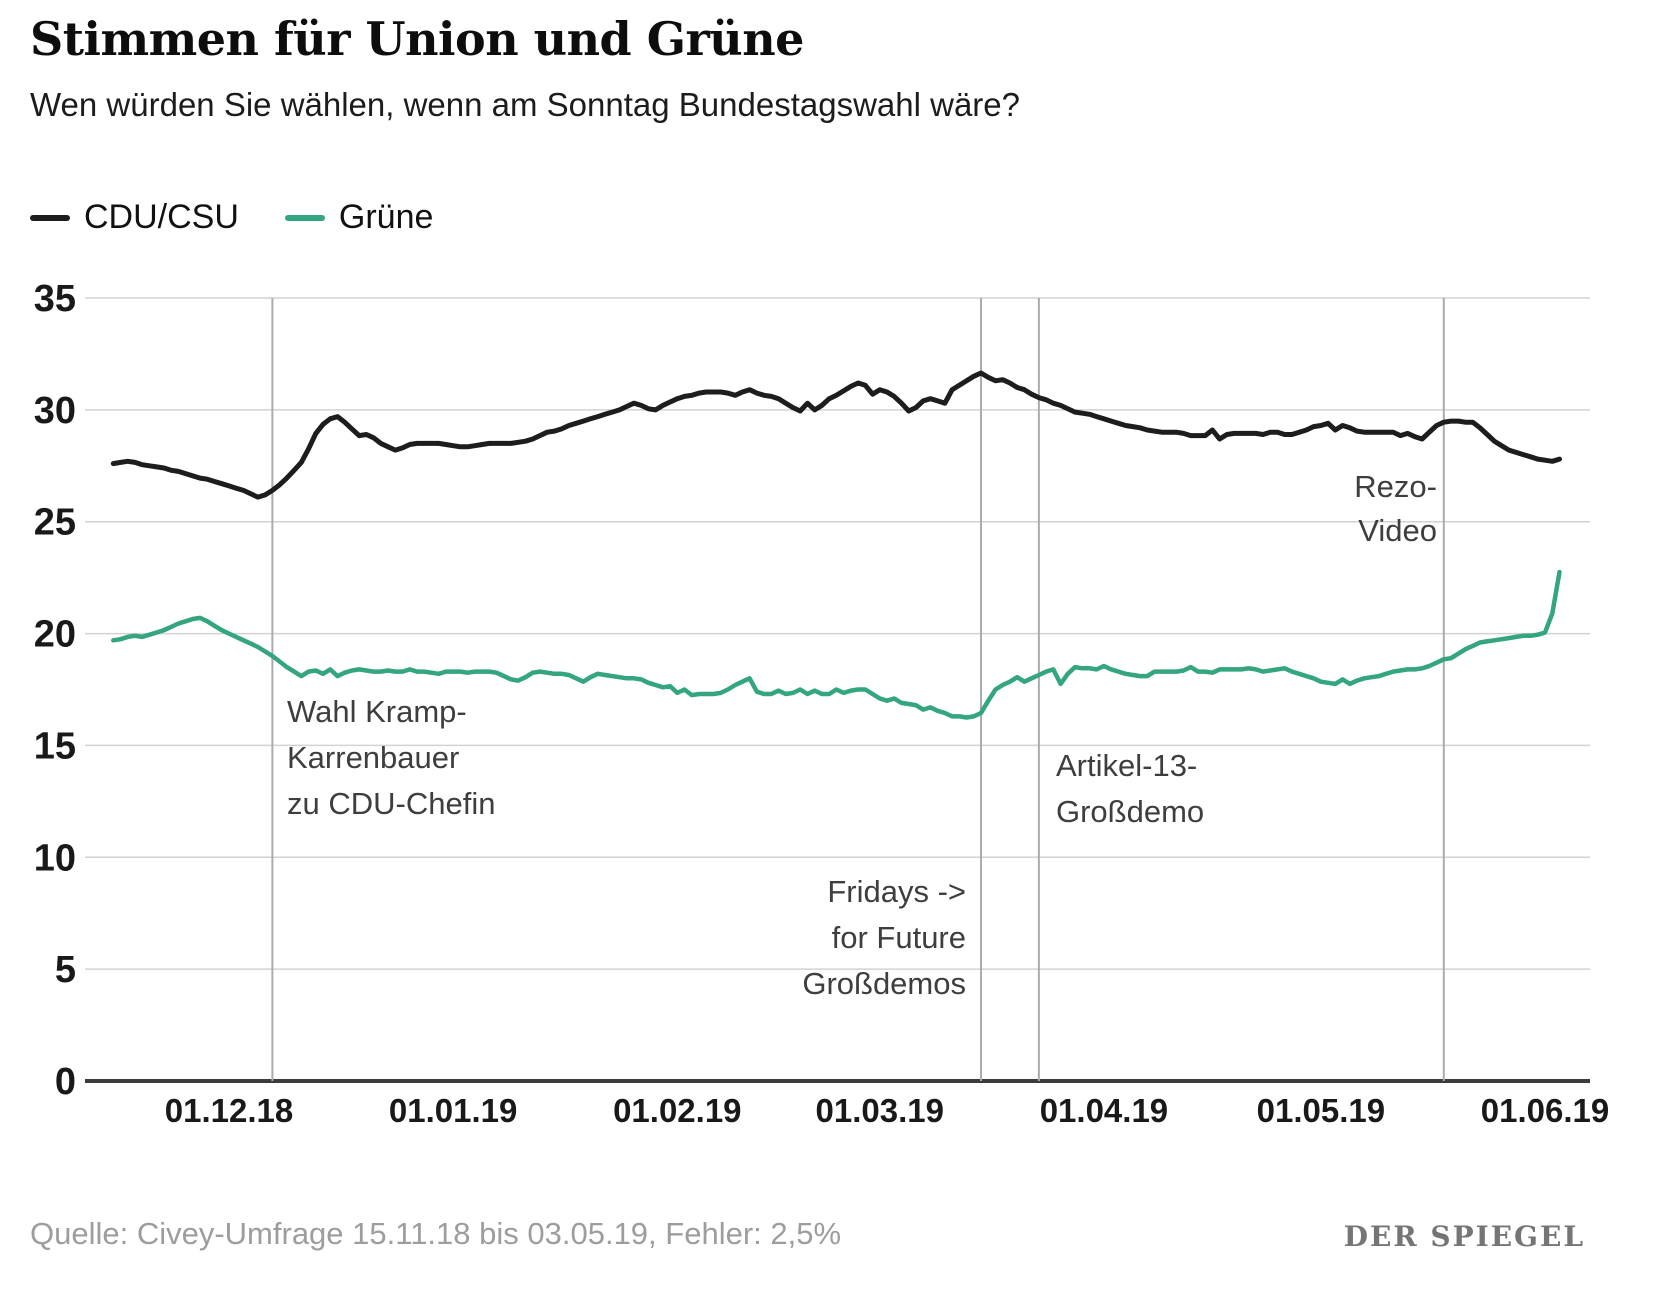  I want to click on y-tick-label-0: 0, so click(65, 1082).